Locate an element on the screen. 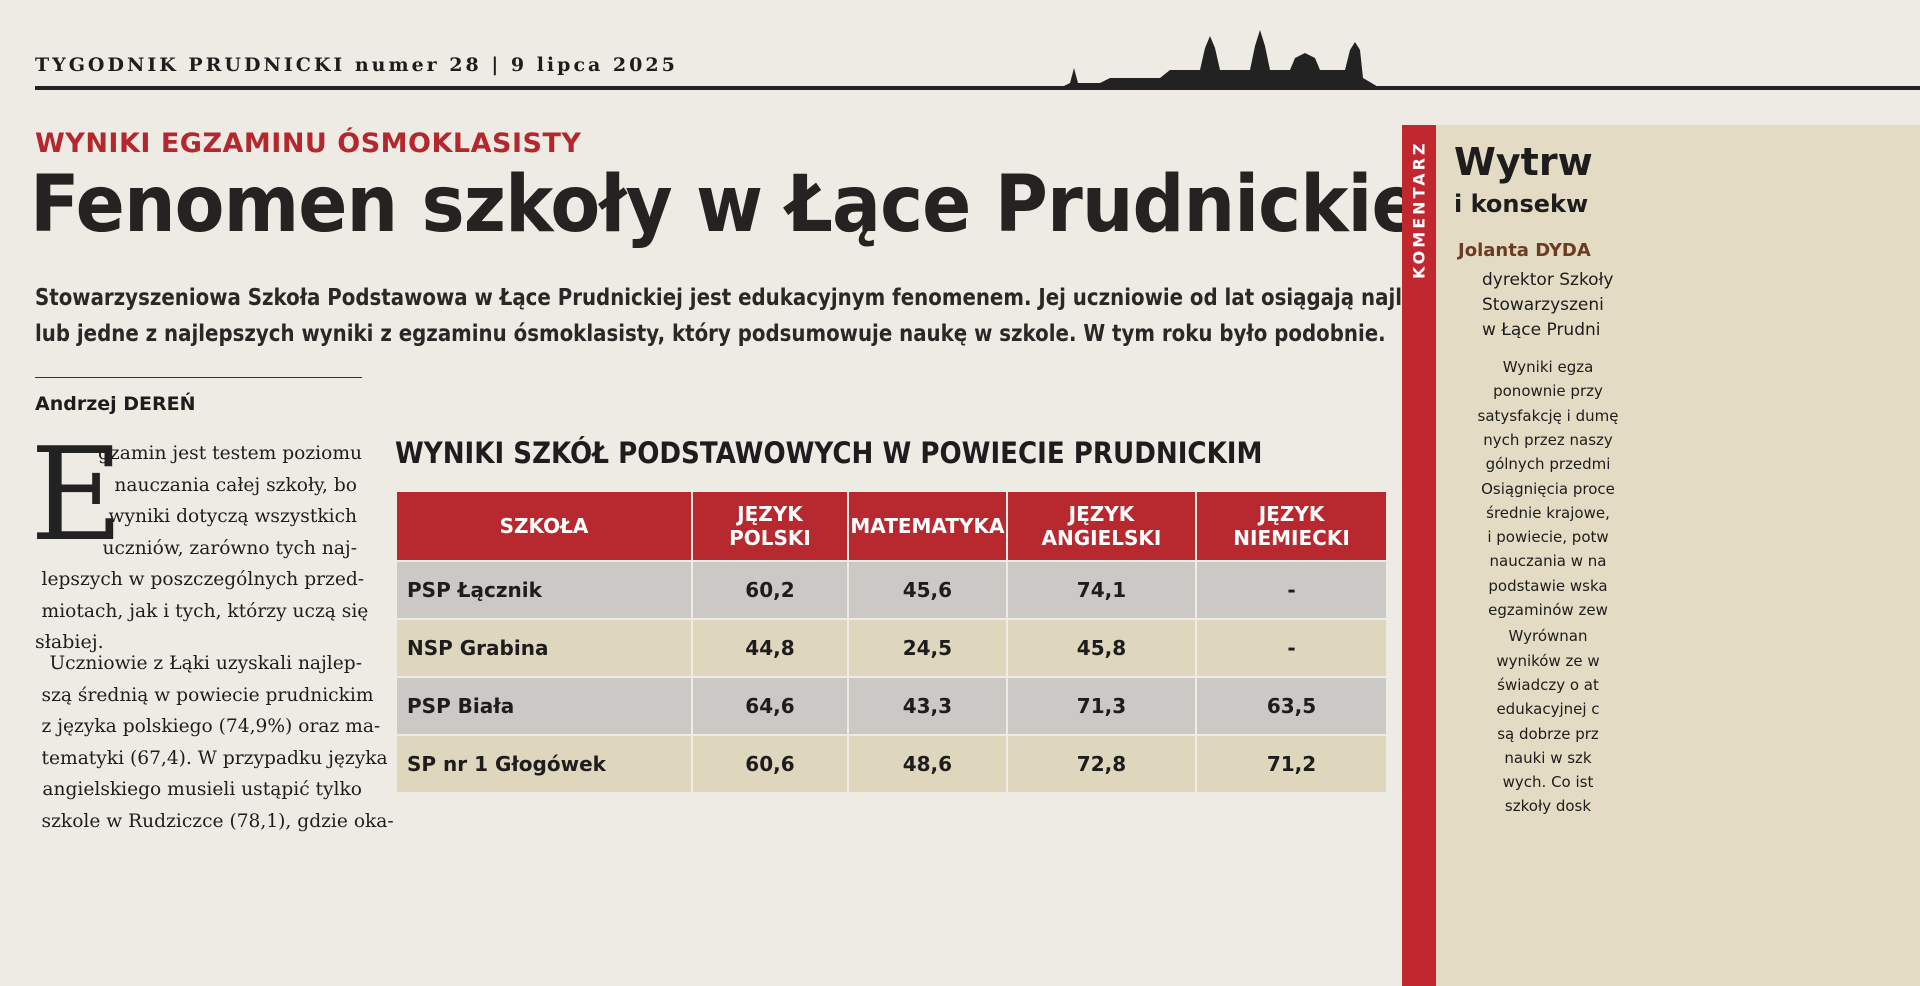 This screenshot has height=986, width=1920. sidebar-role: dyrektor Szkoły is located at coordinates (1548, 280).